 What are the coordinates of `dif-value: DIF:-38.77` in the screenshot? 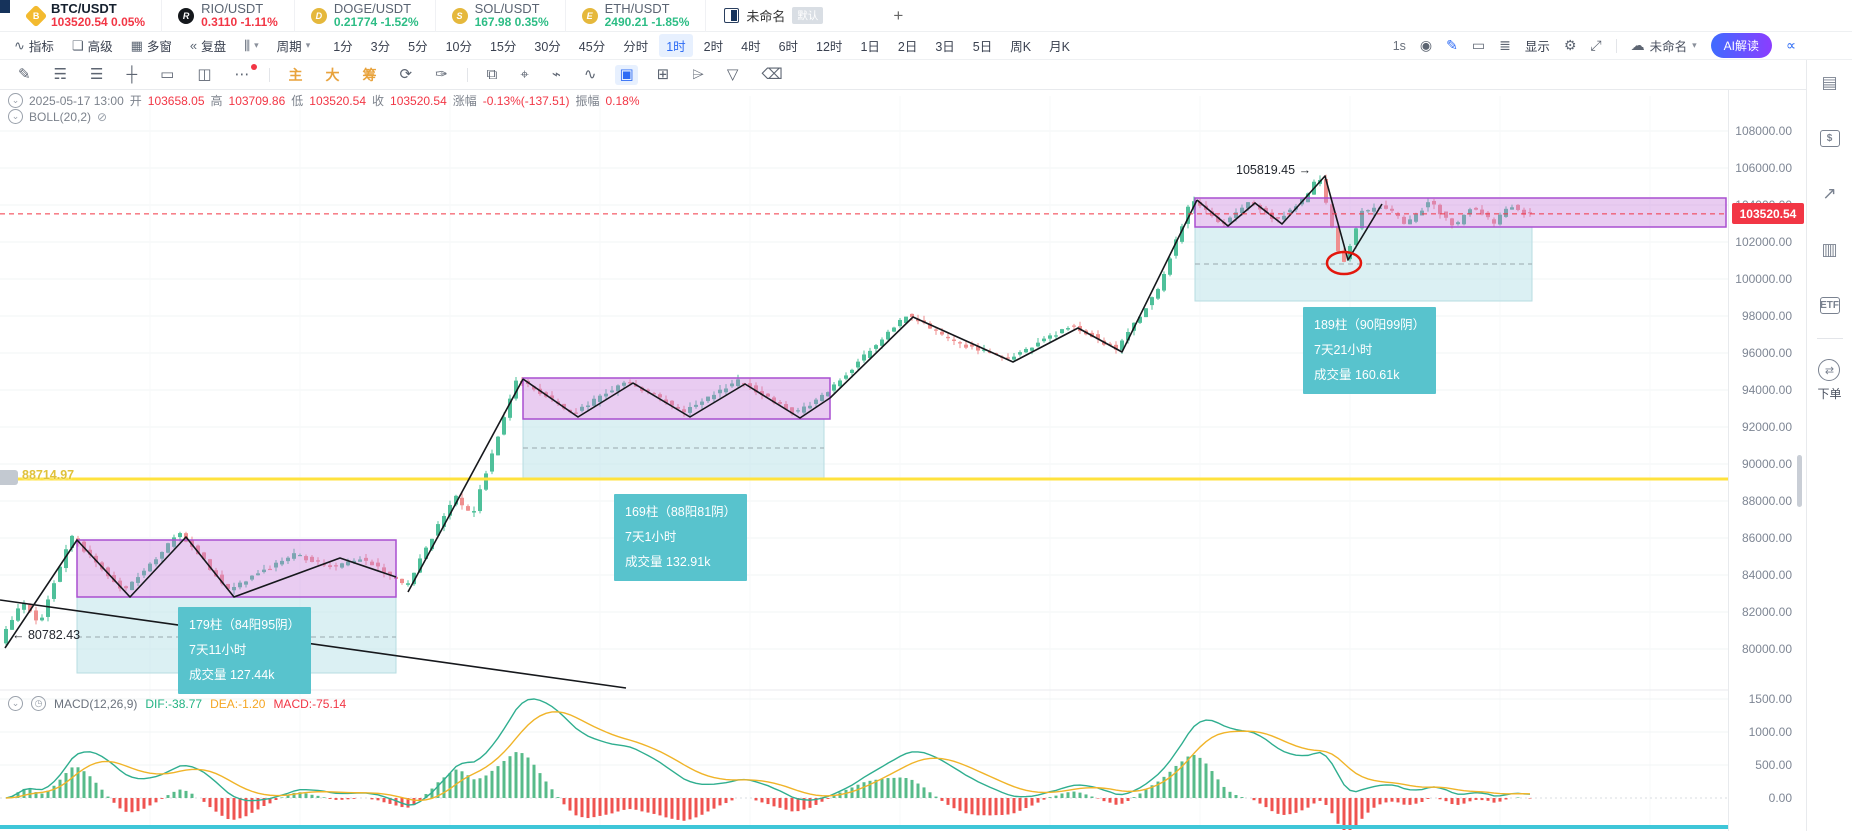 It's located at (174, 703).